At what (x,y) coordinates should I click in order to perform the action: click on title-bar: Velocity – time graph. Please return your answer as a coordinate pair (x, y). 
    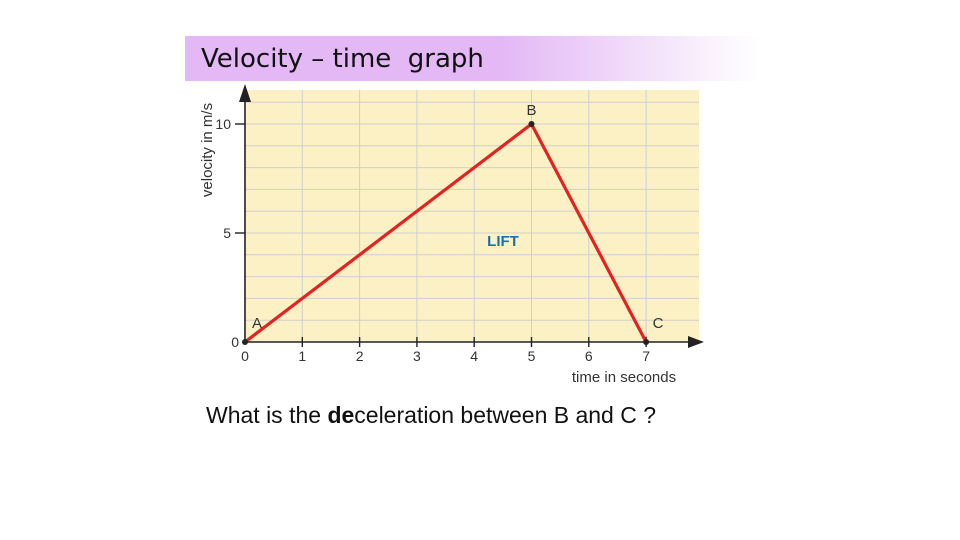
    Looking at the image, I should click on (472, 58).